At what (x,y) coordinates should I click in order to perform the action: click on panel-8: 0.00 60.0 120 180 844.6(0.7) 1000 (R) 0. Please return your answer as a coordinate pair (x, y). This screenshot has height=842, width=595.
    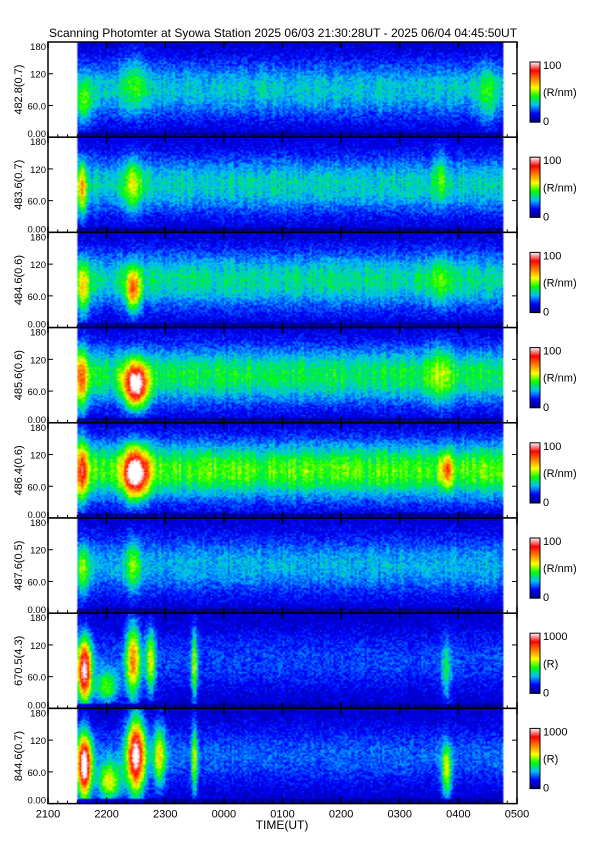
    Looking at the image, I should click on (290, 757).